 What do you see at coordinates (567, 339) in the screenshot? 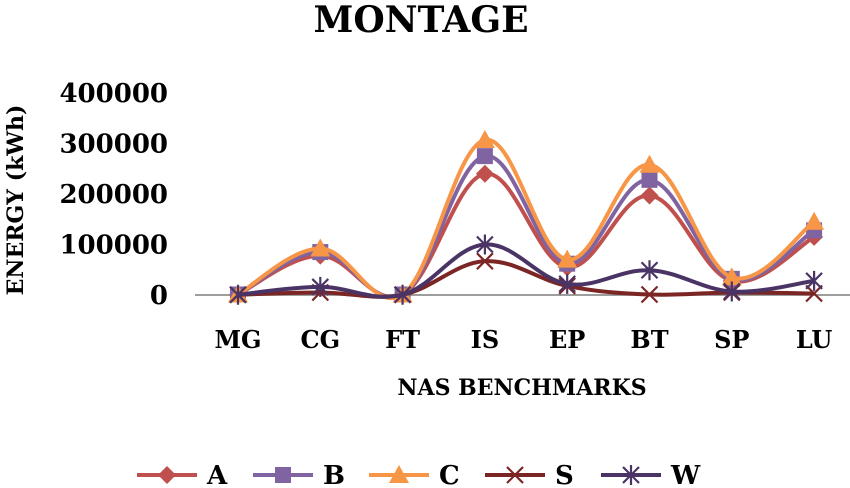
I see `x-tick-label: EP` at bounding box center [567, 339].